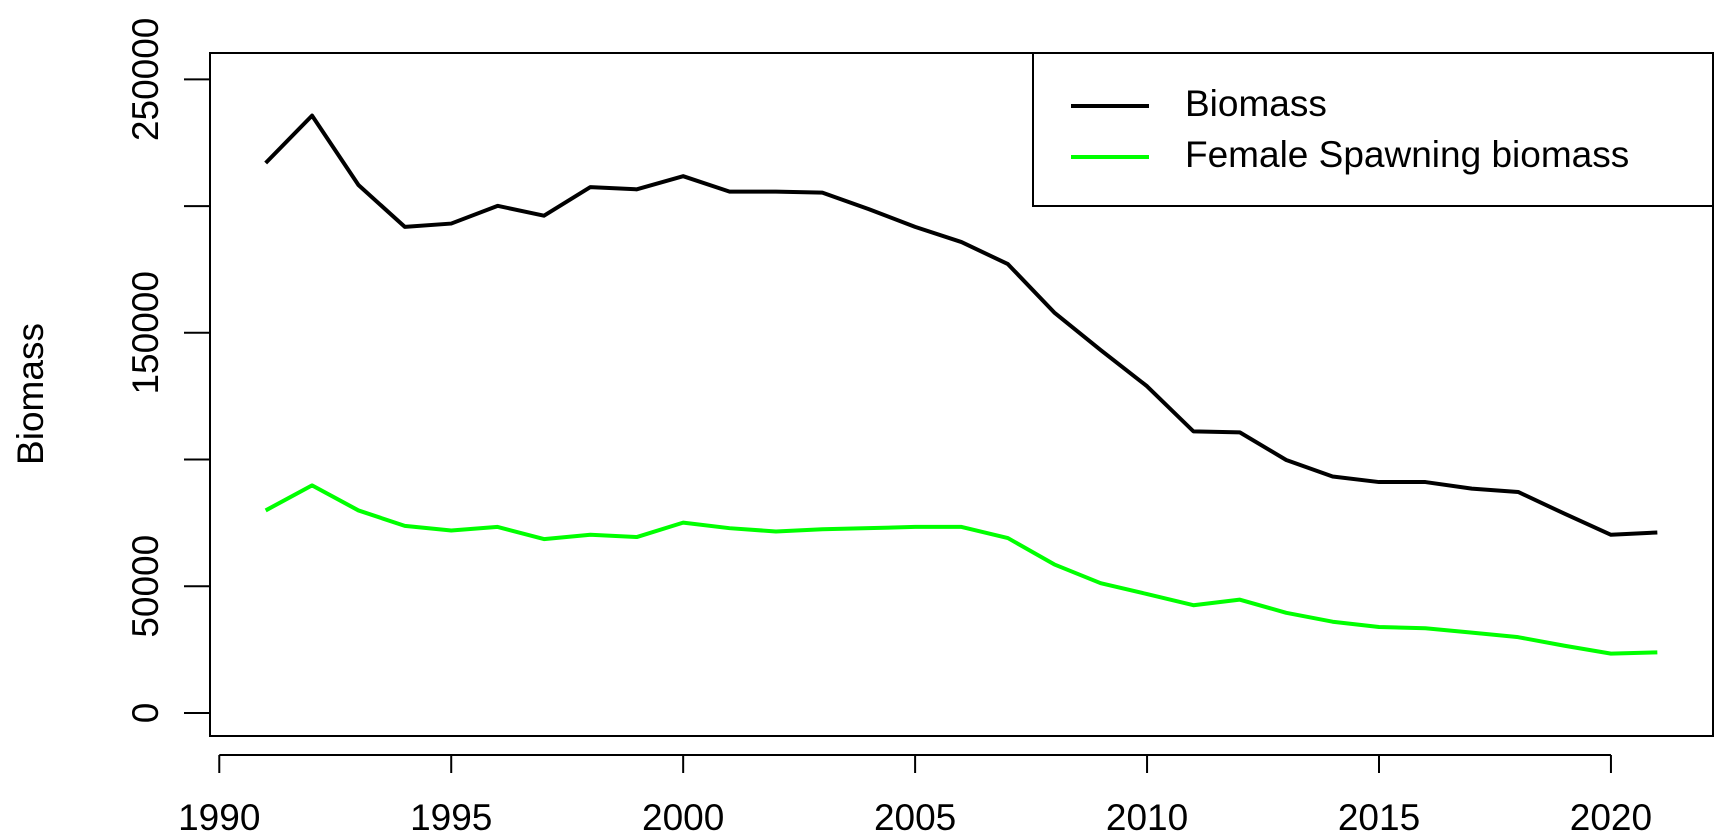  Describe the element at coordinates (1379, 817) in the screenshot. I see `x-tick-label: 2015` at that location.